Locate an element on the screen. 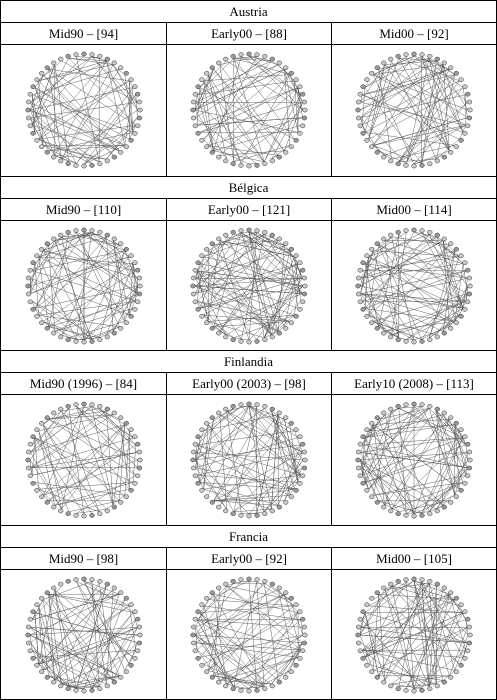 This screenshot has width=497, height=700. network-svg is located at coordinates (249, 460).